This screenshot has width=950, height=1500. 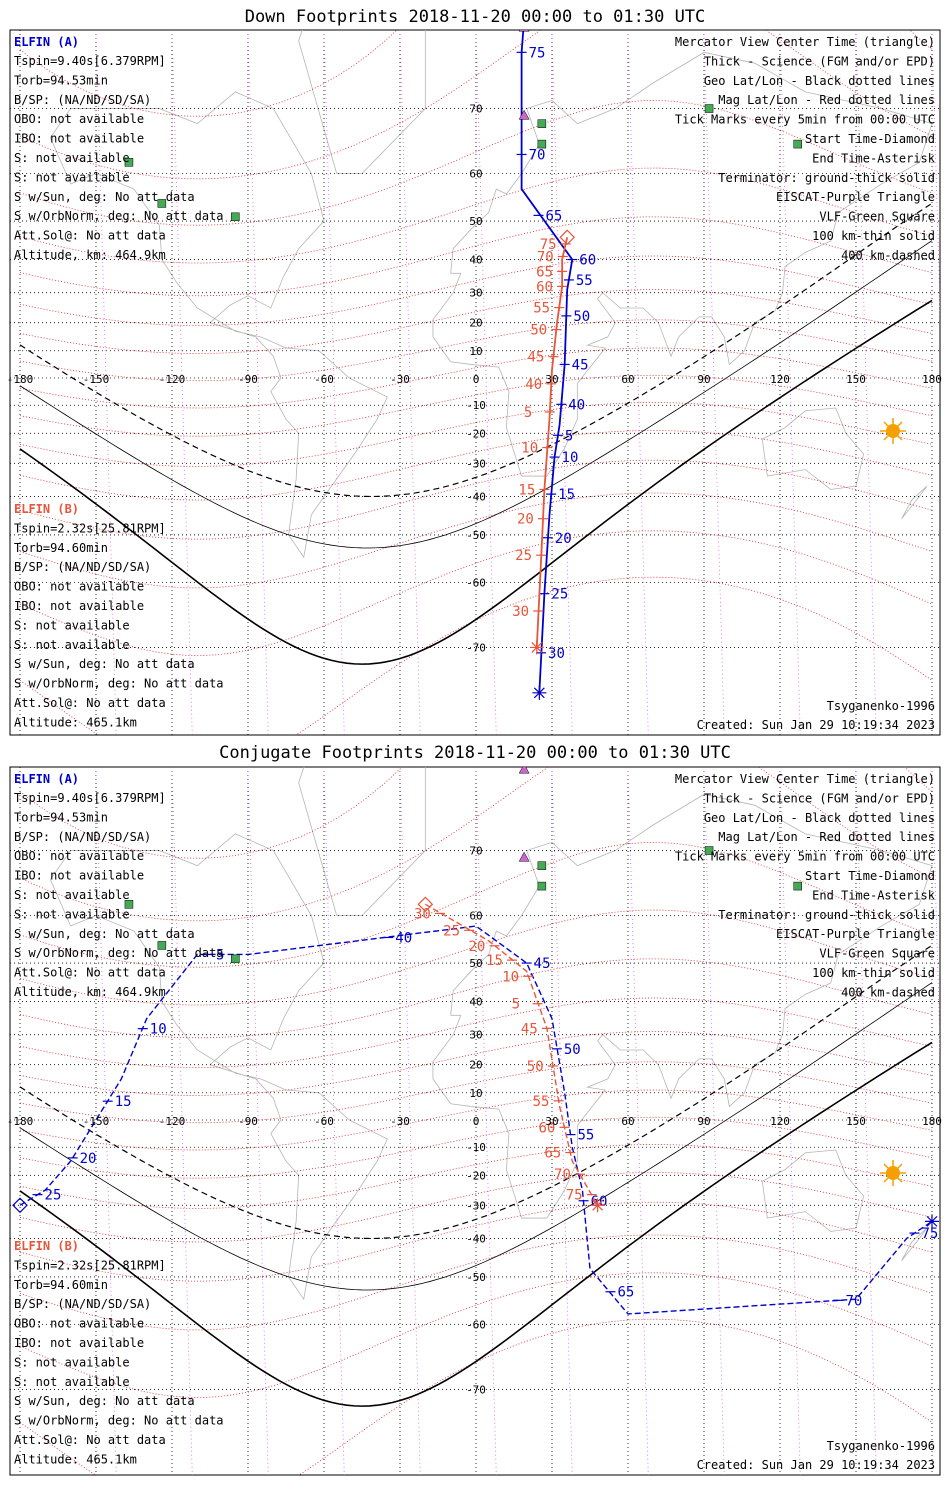 What do you see at coordinates (104, 197) in the screenshot?
I see `elfin-a-line: S w/Sun, deg: No att data` at bounding box center [104, 197].